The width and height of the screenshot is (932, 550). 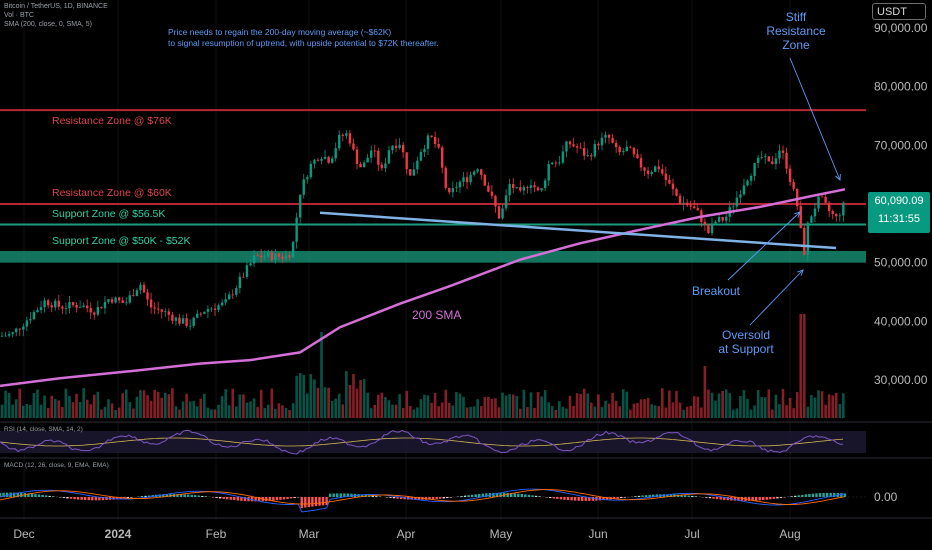 What do you see at coordinates (898, 219) in the screenshot?
I see `bar-countdown: 11:31:55` at bounding box center [898, 219].